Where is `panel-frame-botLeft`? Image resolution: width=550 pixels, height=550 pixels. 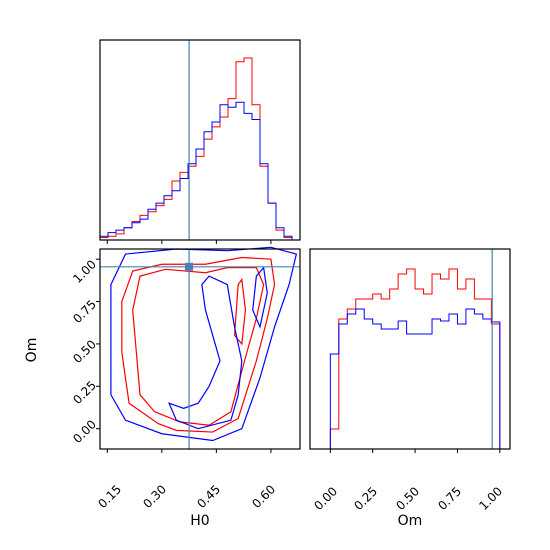
panel-frame-botLeft is located at coordinates (200, 349).